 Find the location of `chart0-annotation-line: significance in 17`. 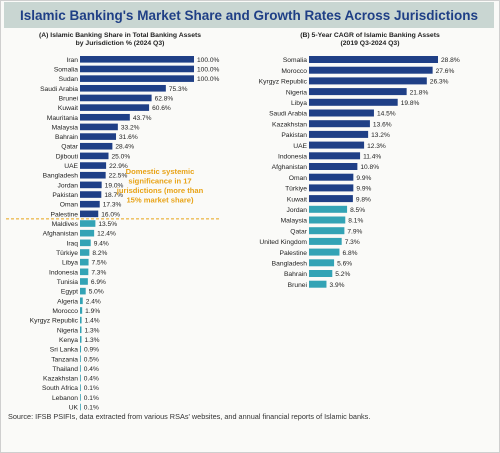

chart0-annotation-line: significance in 17 is located at coordinates (159, 181).